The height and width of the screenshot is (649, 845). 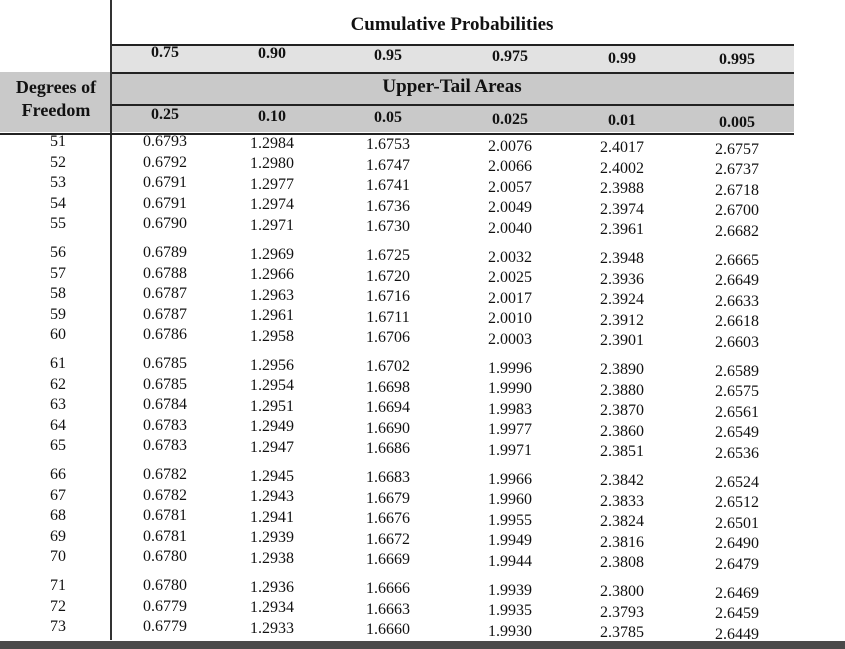 What do you see at coordinates (737, 523) in the screenshot?
I see `table-cell: 2.6501` at bounding box center [737, 523].